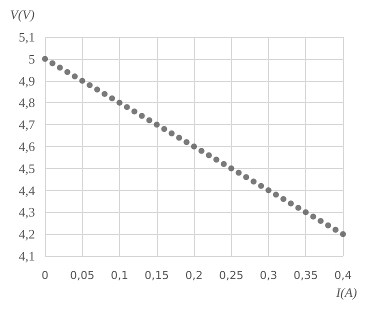  Describe the element at coordinates (27, 190) in the screenshot. I see `y-tick-label: 4,4` at that location.